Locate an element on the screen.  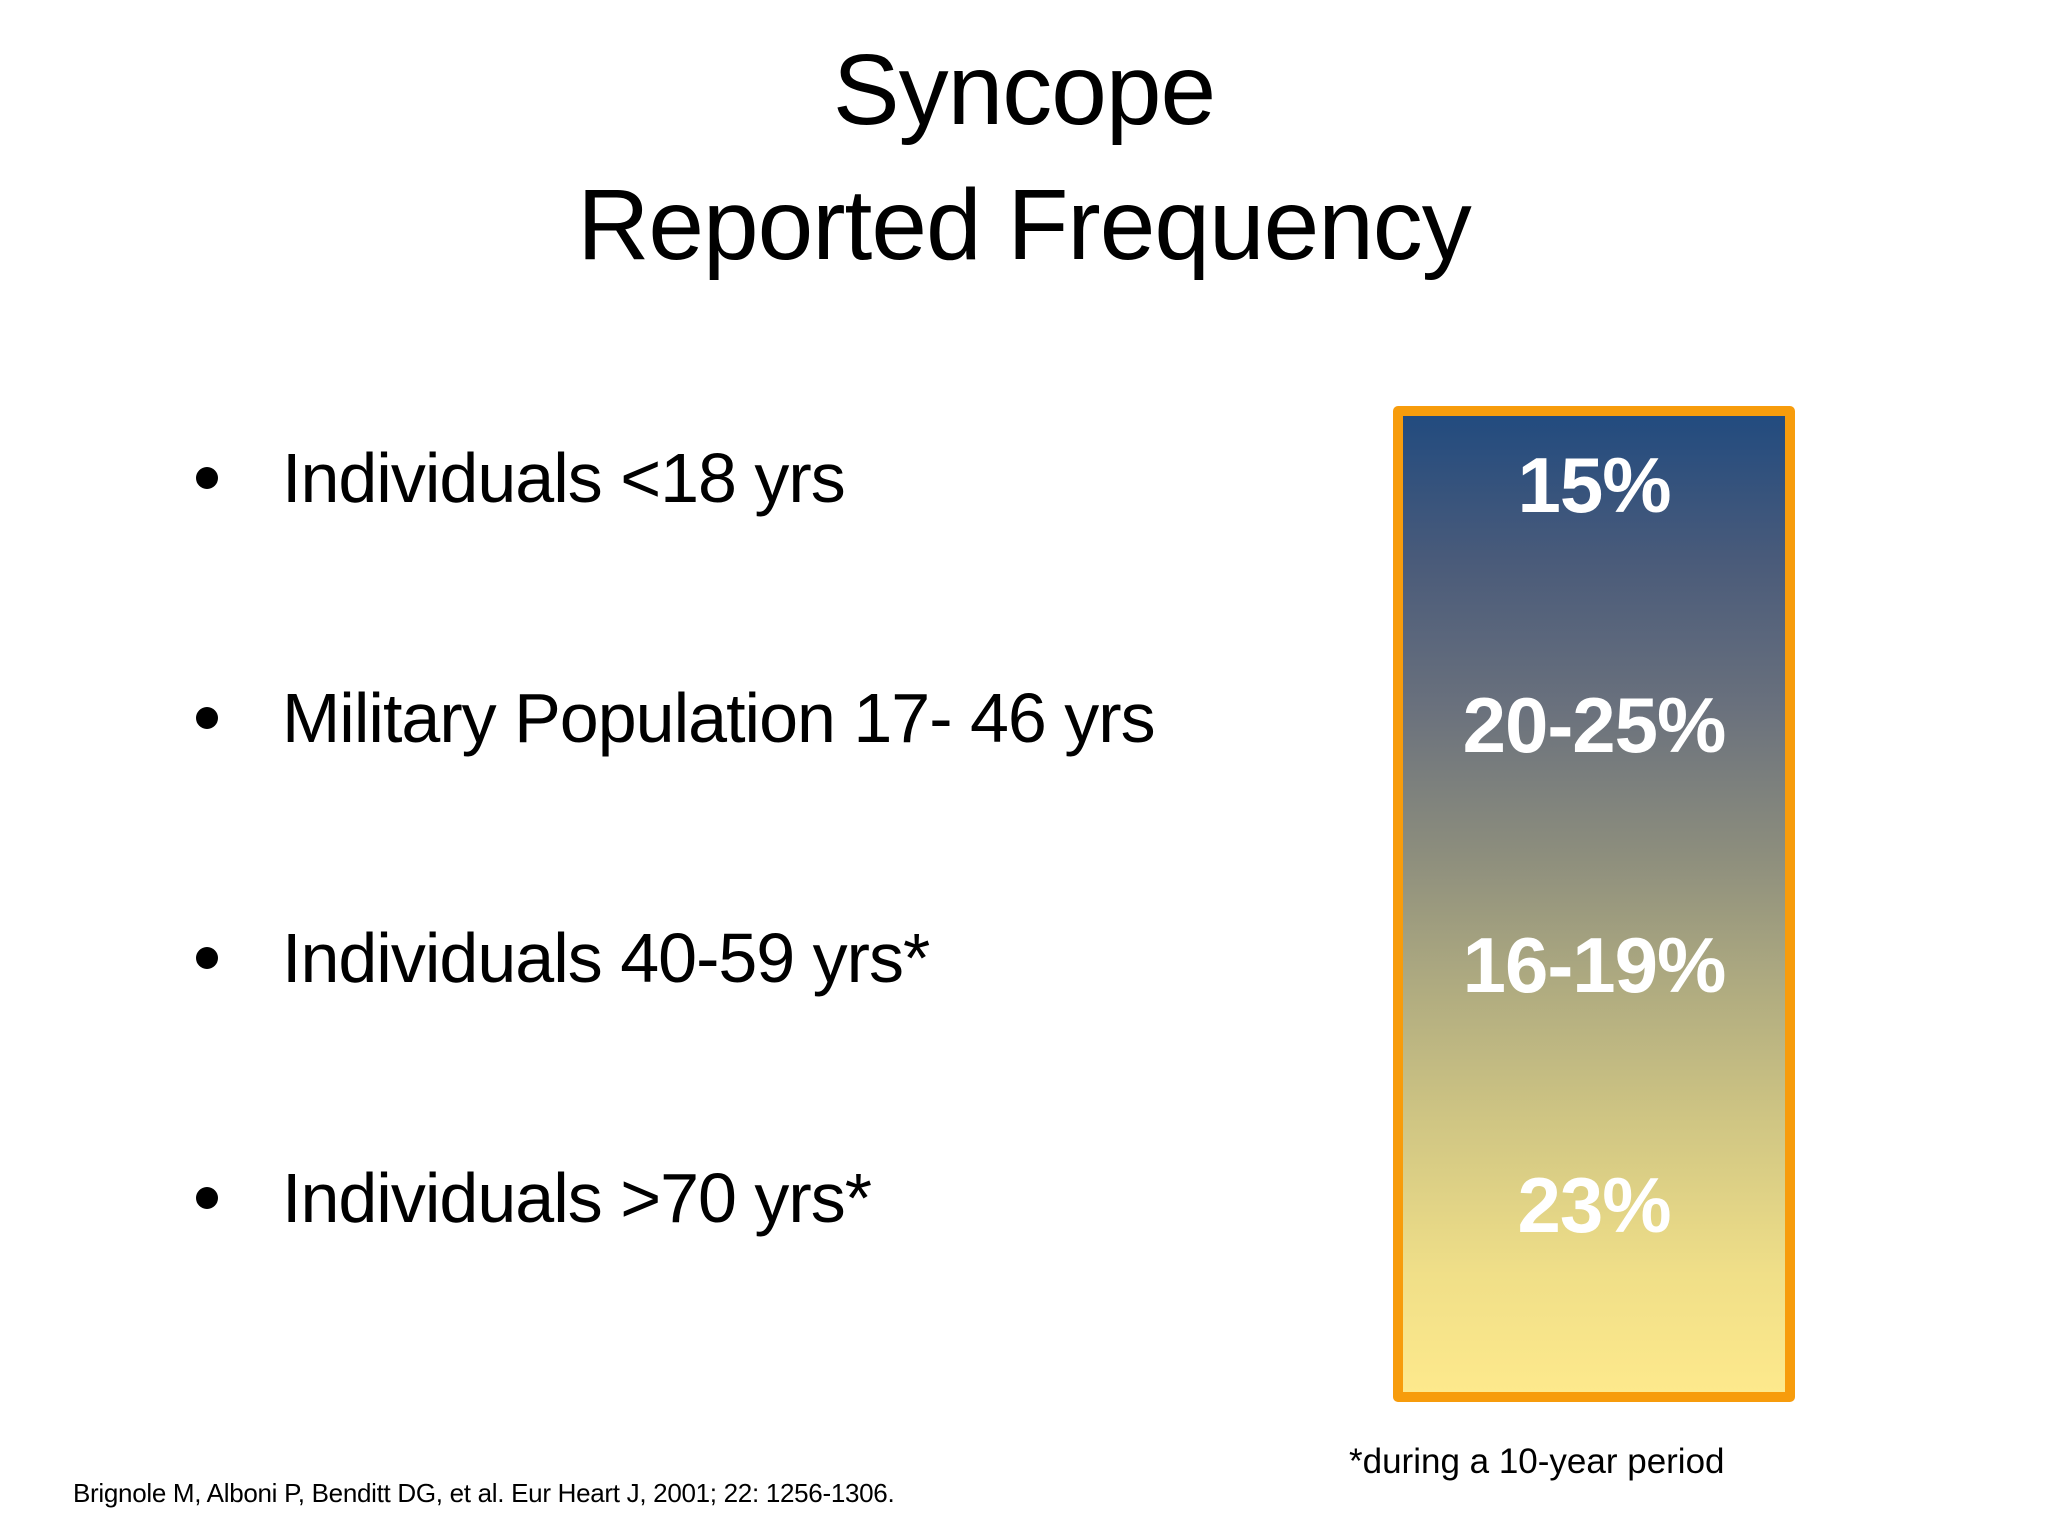
slide-title-line2: Reported Frequency is located at coordinates (1024, 225).